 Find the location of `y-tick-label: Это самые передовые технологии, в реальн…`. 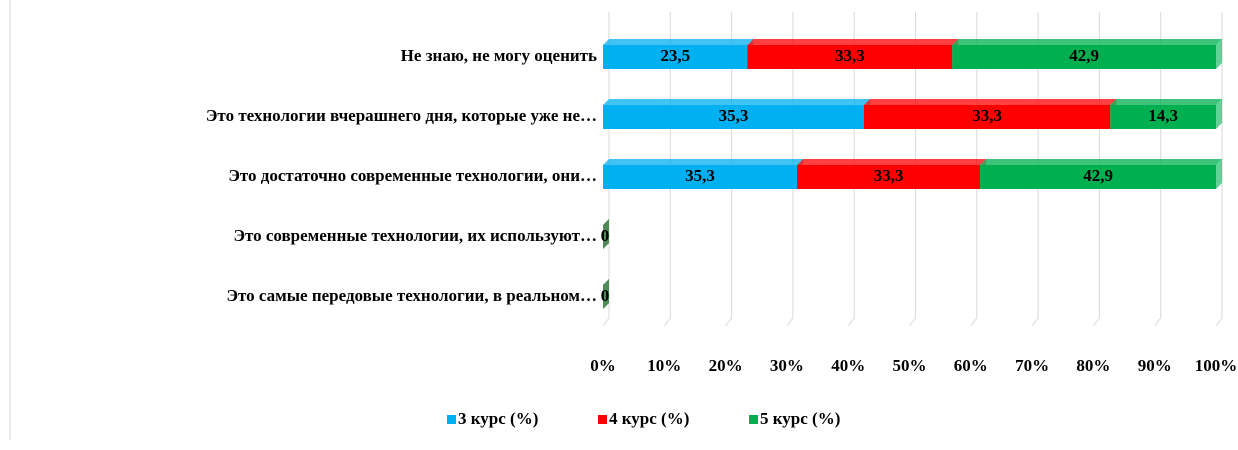

y-tick-label: Это самые передовые технологии, в реальн… is located at coordinates (412, 295).